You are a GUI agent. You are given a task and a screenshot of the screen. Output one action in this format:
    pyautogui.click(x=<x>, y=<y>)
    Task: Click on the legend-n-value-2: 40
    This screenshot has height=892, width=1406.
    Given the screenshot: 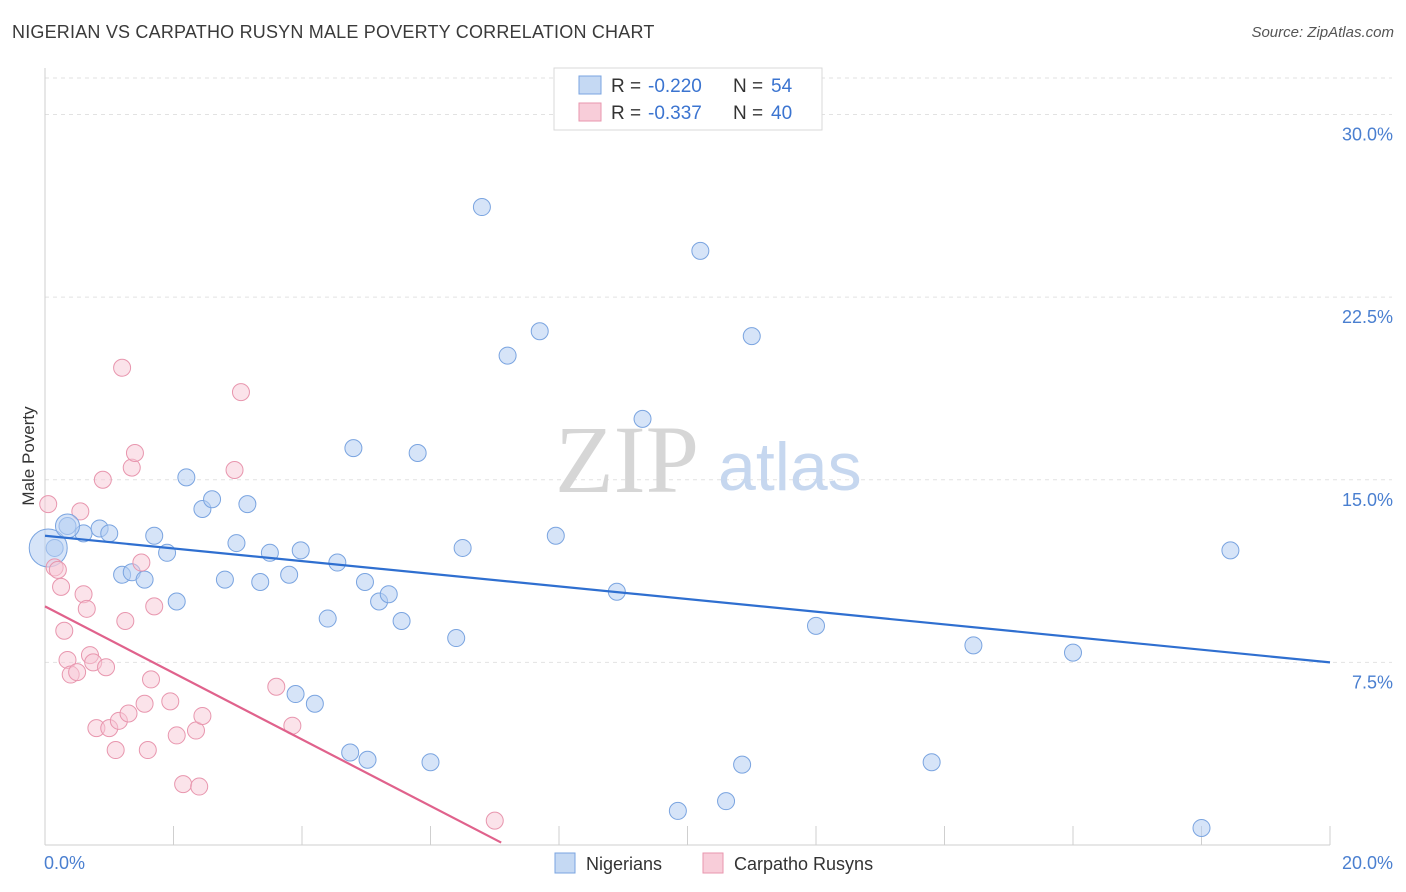 What is the action you would take?
    pyautogui.click(x=781, y=113)
    